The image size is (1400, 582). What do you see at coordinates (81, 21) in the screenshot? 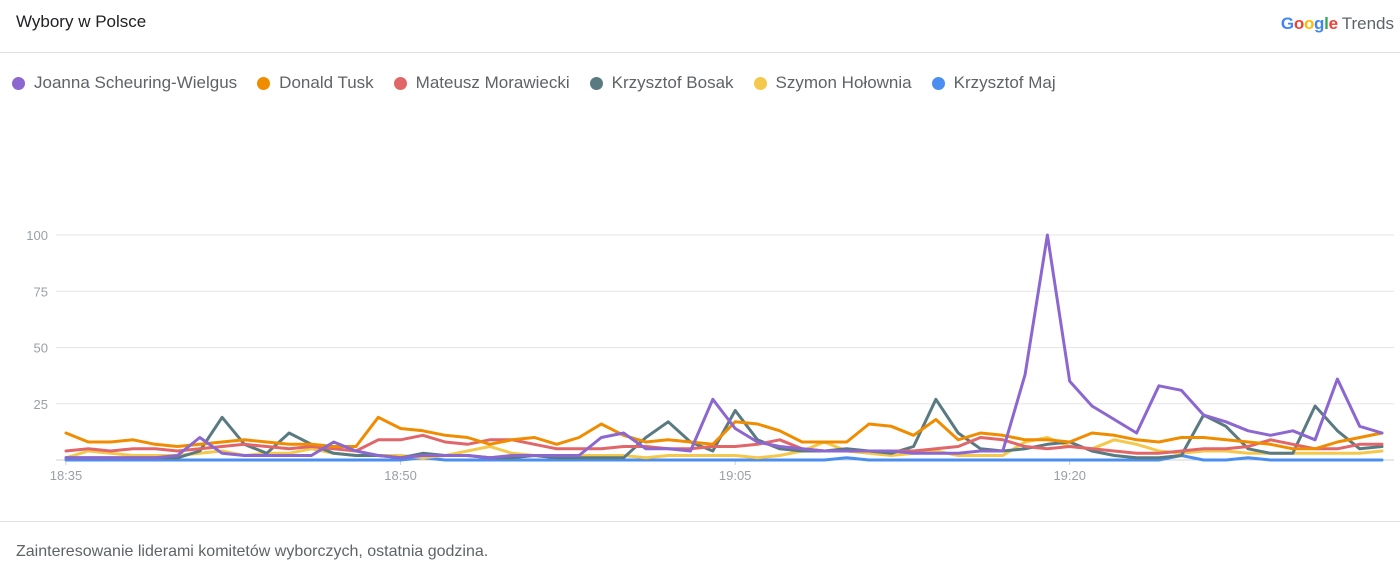
I see `chart-title: Wybory w Polsce` at bounding box center [81, 21].